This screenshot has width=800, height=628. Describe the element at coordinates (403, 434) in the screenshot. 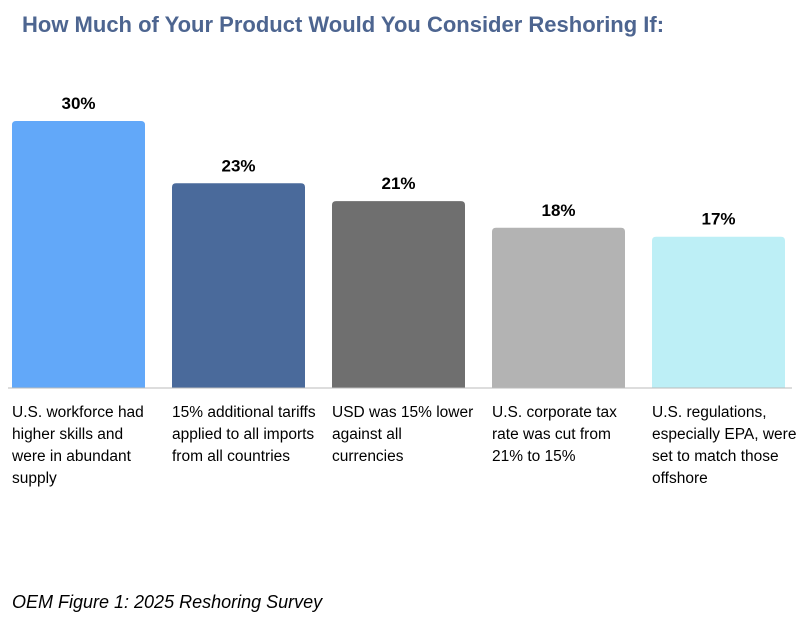

I see `category-label: USD was 15% lower against all currencies` at that location.